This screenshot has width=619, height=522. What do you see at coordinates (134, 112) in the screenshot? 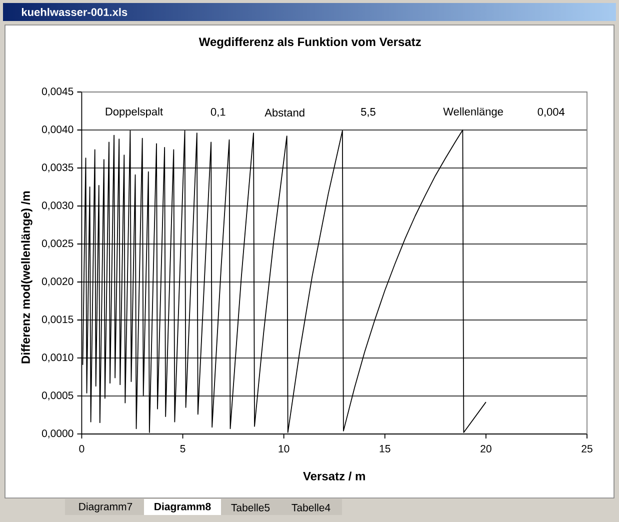
I see `annotation: Doppelspalt` at bounding box center [134, 112].